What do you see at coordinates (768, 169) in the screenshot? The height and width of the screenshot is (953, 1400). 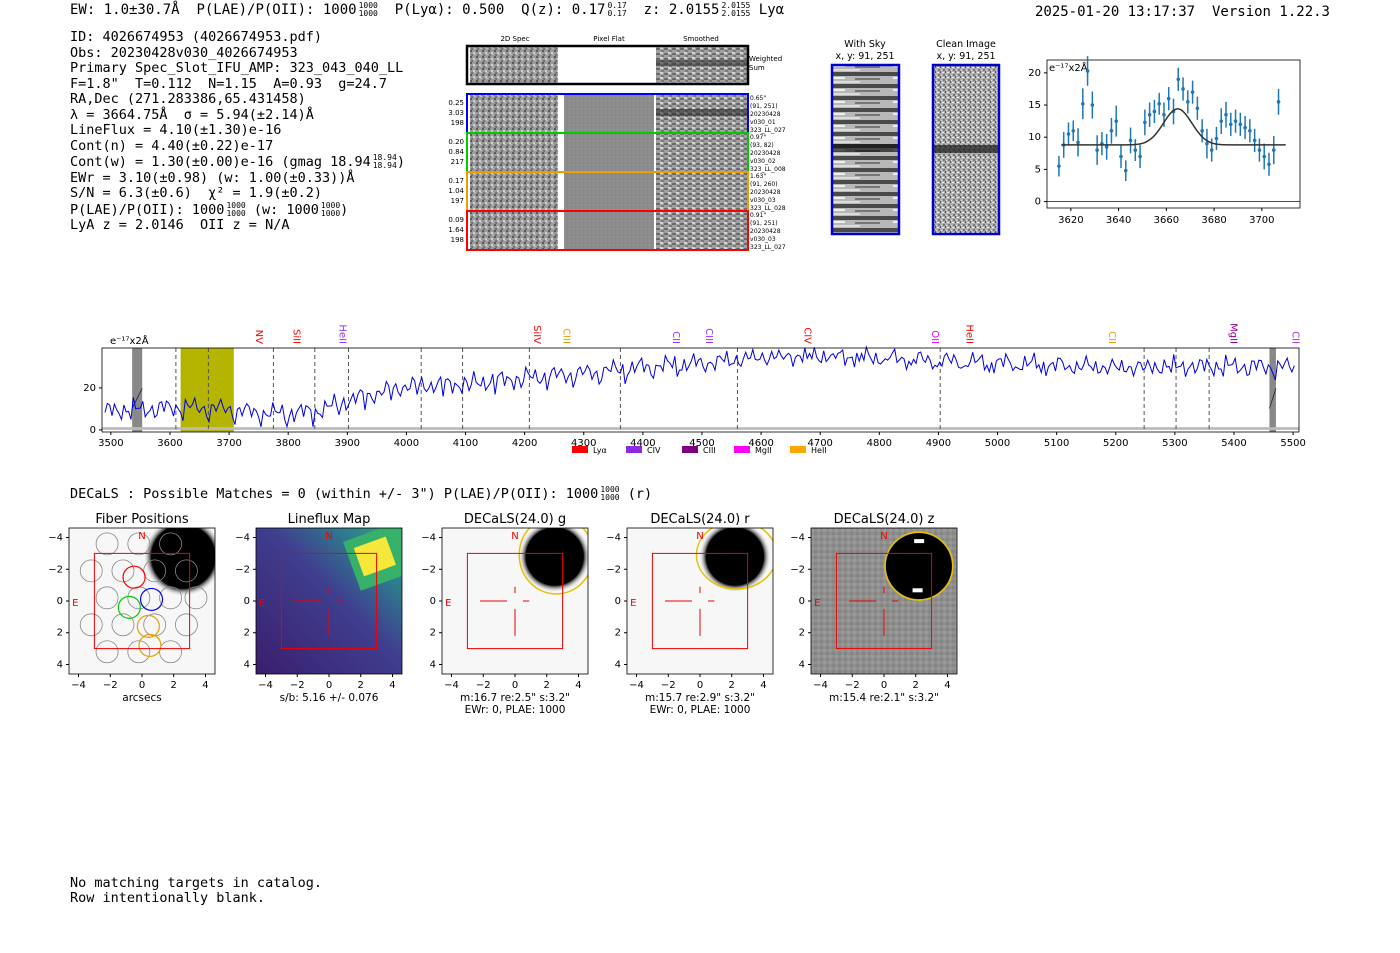 I see `cutout-right-label: 323_LL_008` at bounding box center [768, 169].